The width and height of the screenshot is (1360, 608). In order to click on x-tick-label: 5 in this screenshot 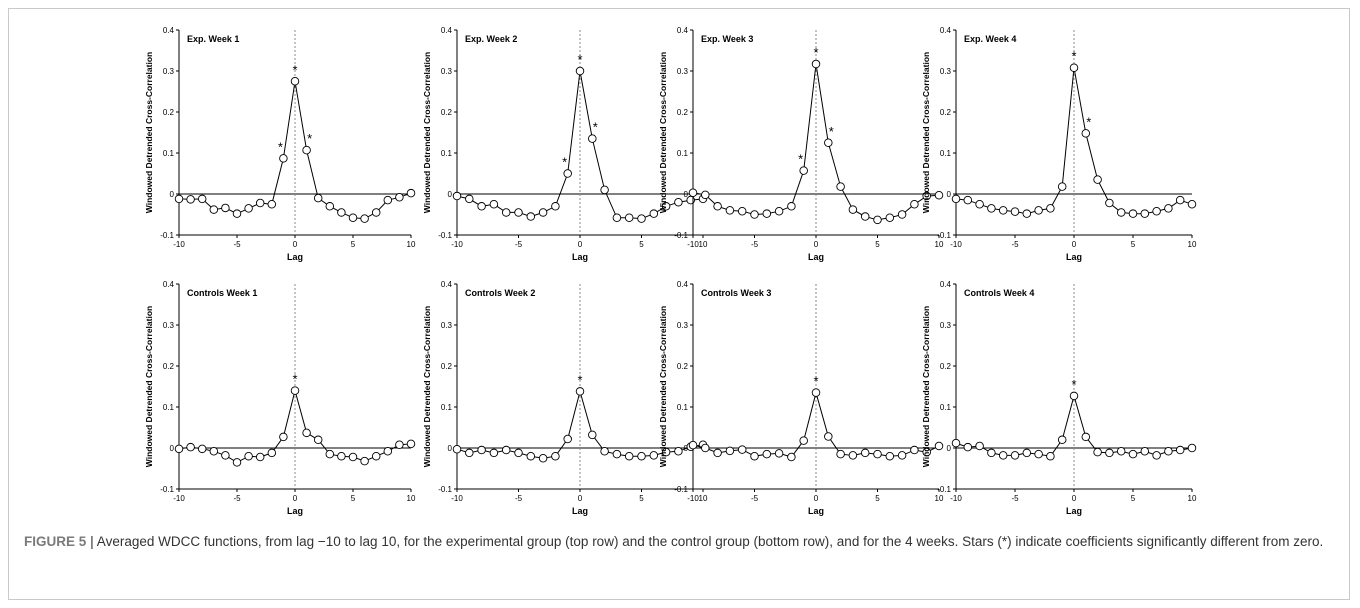, I will do `click(1133, 244)`.